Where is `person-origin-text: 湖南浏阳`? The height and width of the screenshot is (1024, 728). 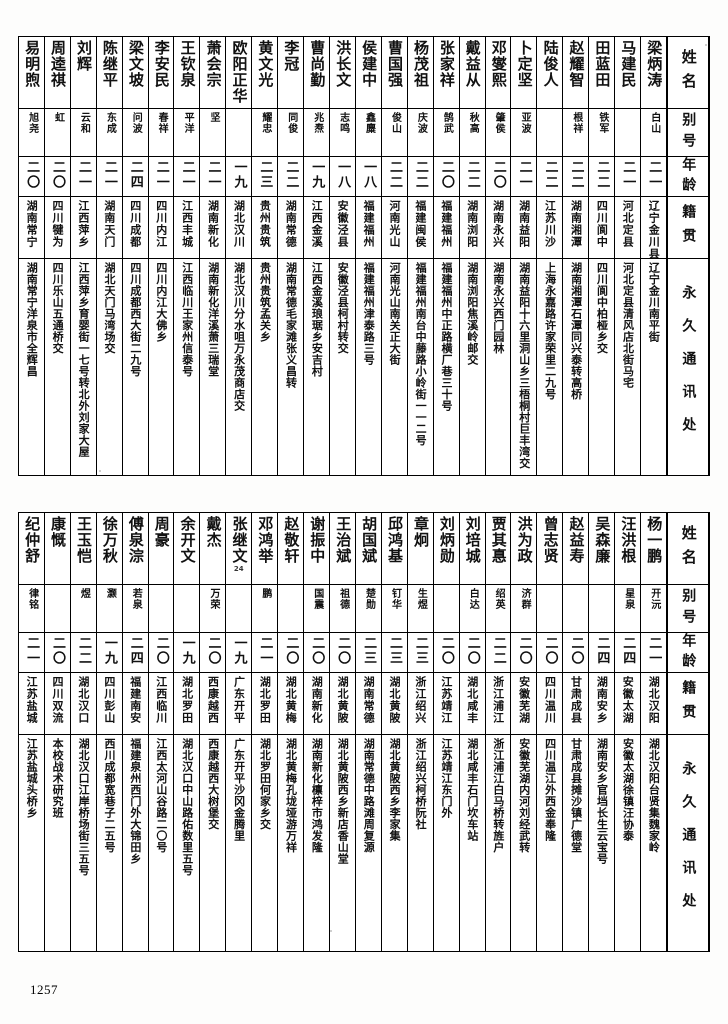
person-origin-text: 湖南浏阳 is located at coordinates (472, 224).